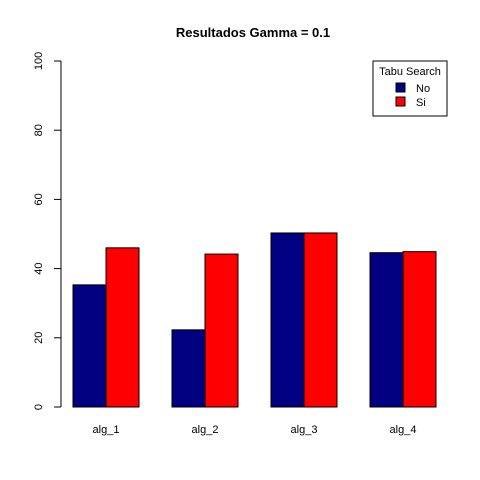 The width and height of the screenshot is (480, 480). Describe the element at coordinates (39, 407) in the screenshot. I see `y-tick-label: 0` at that location.